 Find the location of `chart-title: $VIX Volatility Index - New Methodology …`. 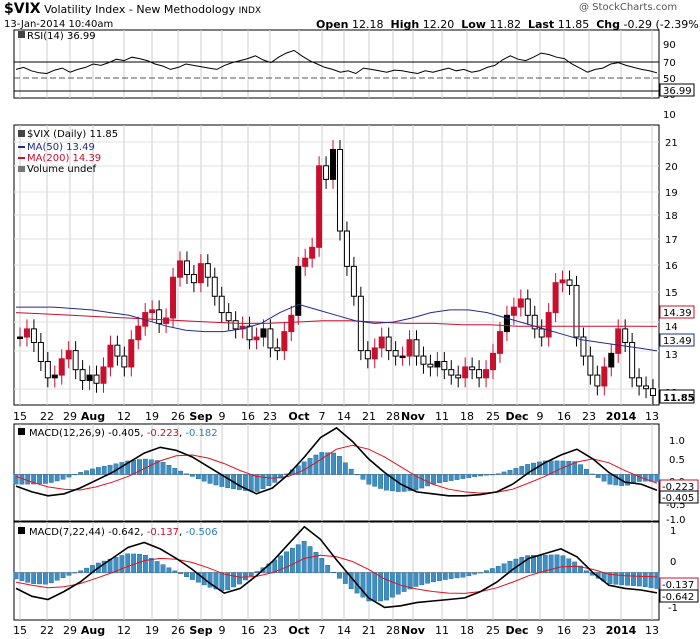

chart-title: $VIX Volatility Index - New Methodology … is located at coordinates (132, 9).